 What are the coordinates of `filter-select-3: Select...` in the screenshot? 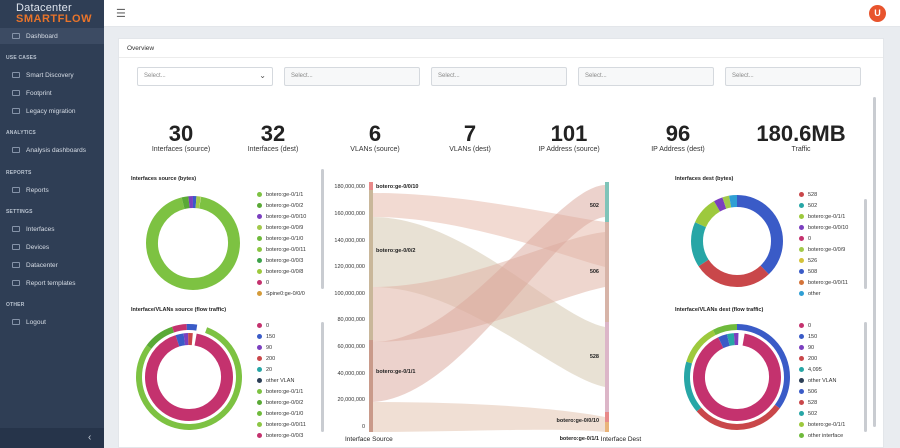 It's located at (499, 76).